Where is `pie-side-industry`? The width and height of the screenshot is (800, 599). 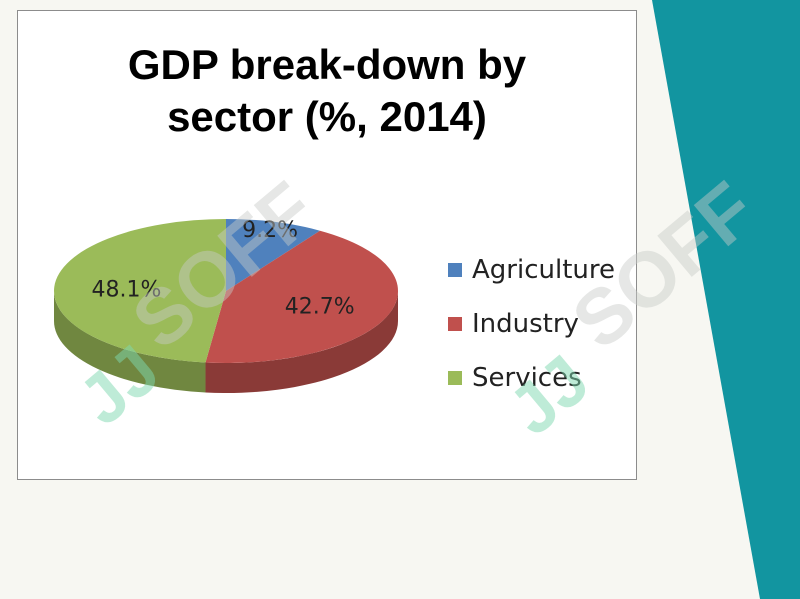
pie-side-industry is located at coordinates (301, 342).